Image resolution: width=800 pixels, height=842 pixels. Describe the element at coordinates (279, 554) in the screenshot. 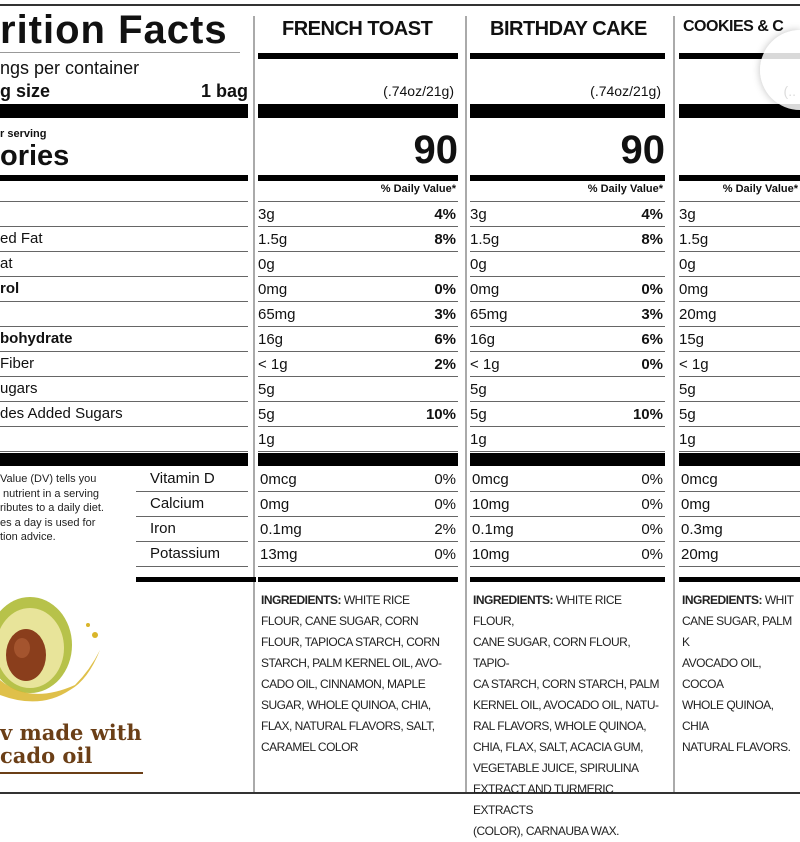

I see `vitamin-amount: 13mg` at that location.